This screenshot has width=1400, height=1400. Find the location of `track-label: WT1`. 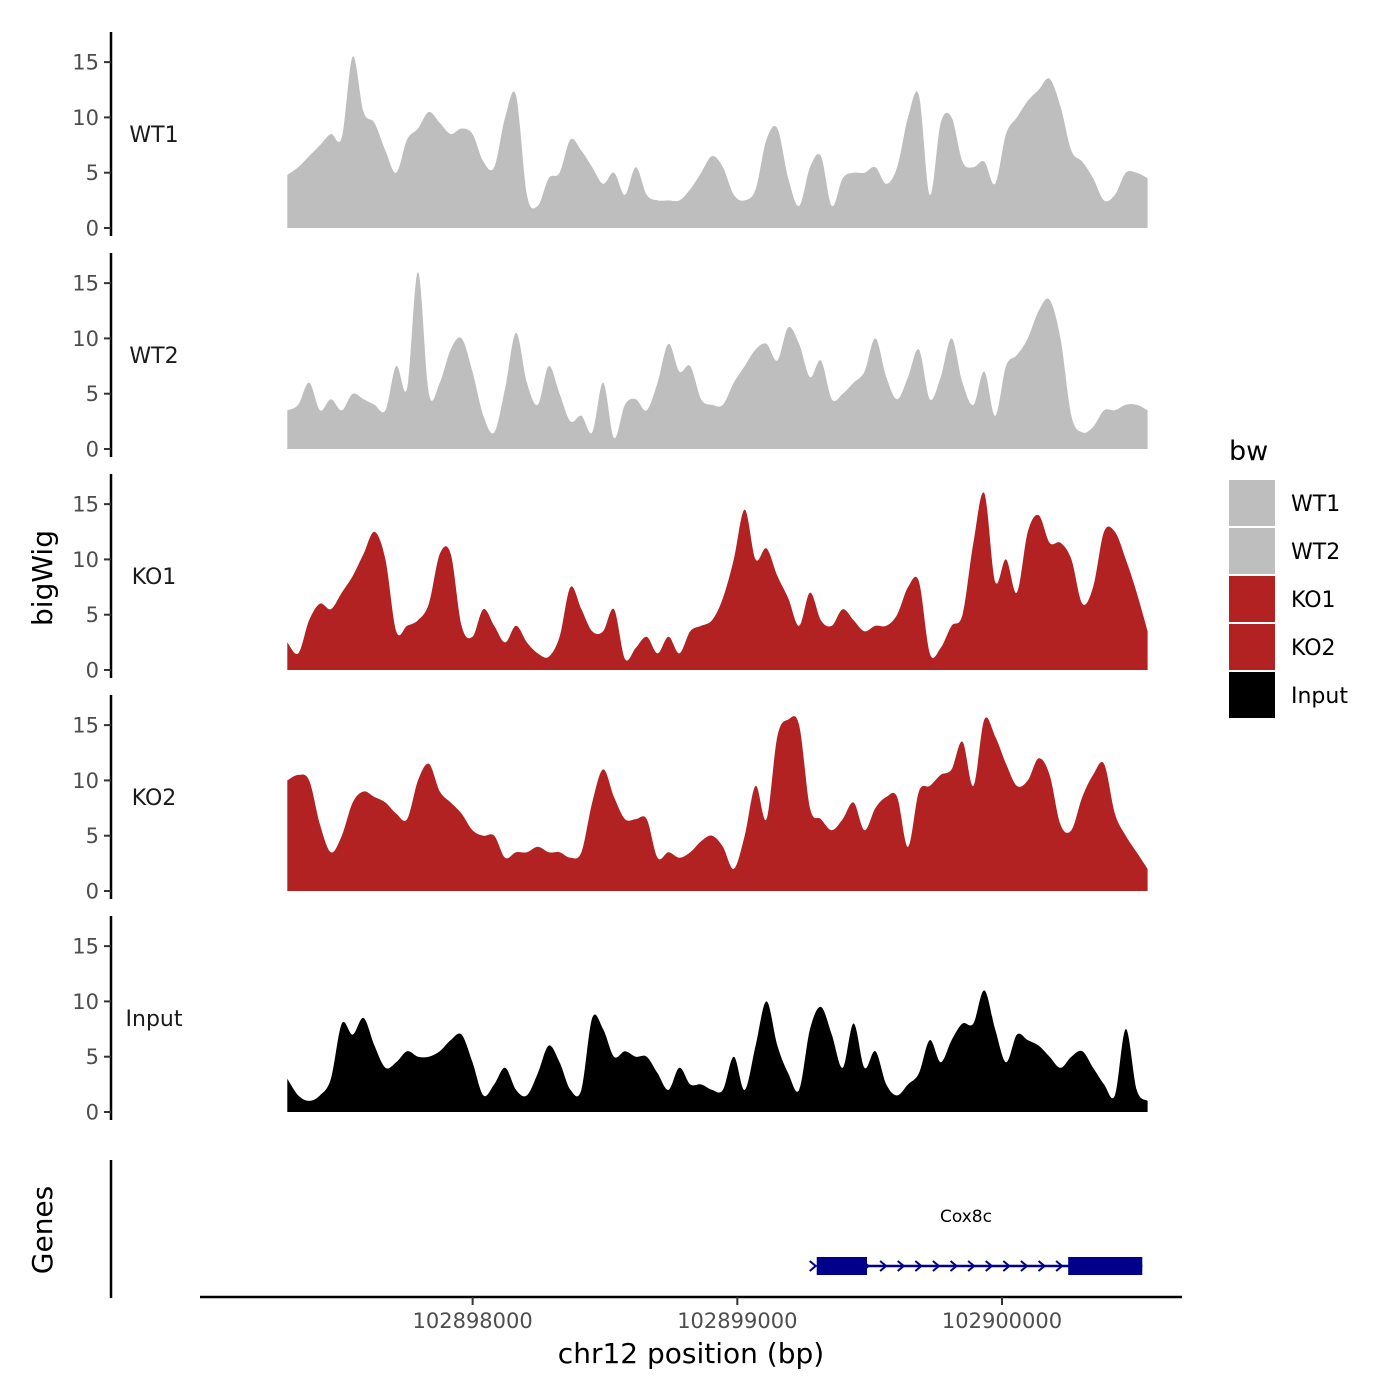

track-label: WT1 is located at coordinates (153, 135).